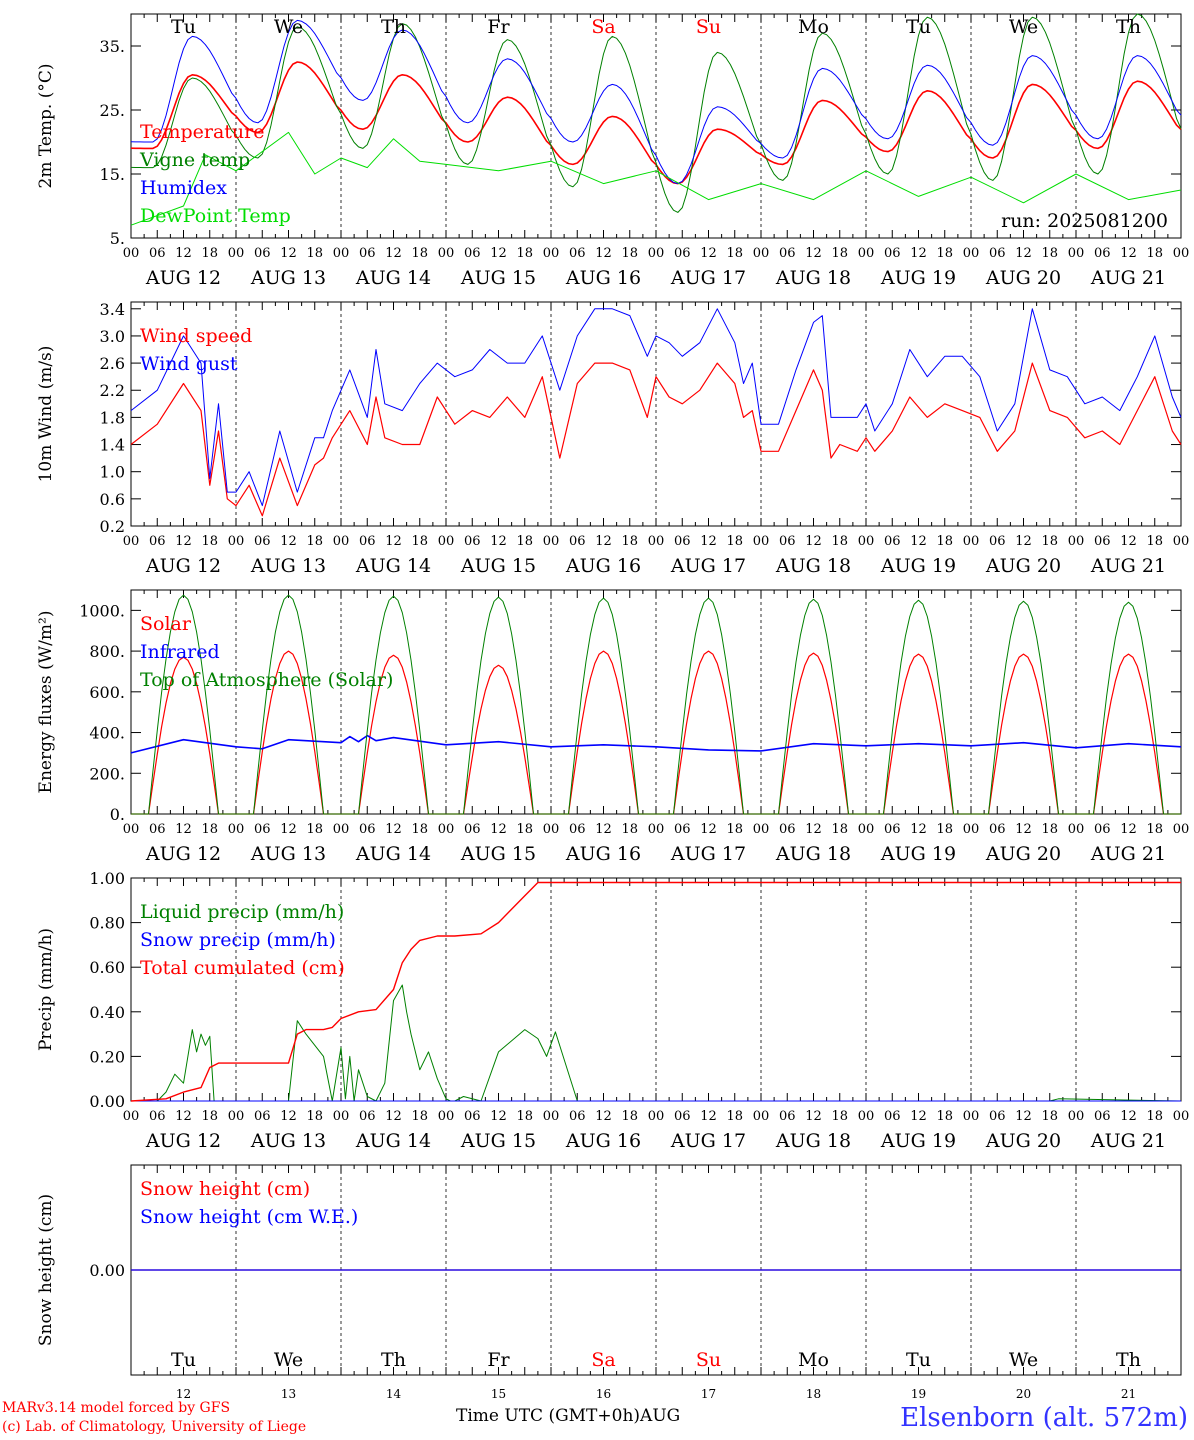 This screenshot has width=1194, height=1440. Describe the element at coordinates (225, 1189) in the screenshot. I see `legend-entry: Snow height (cm)` at that location.